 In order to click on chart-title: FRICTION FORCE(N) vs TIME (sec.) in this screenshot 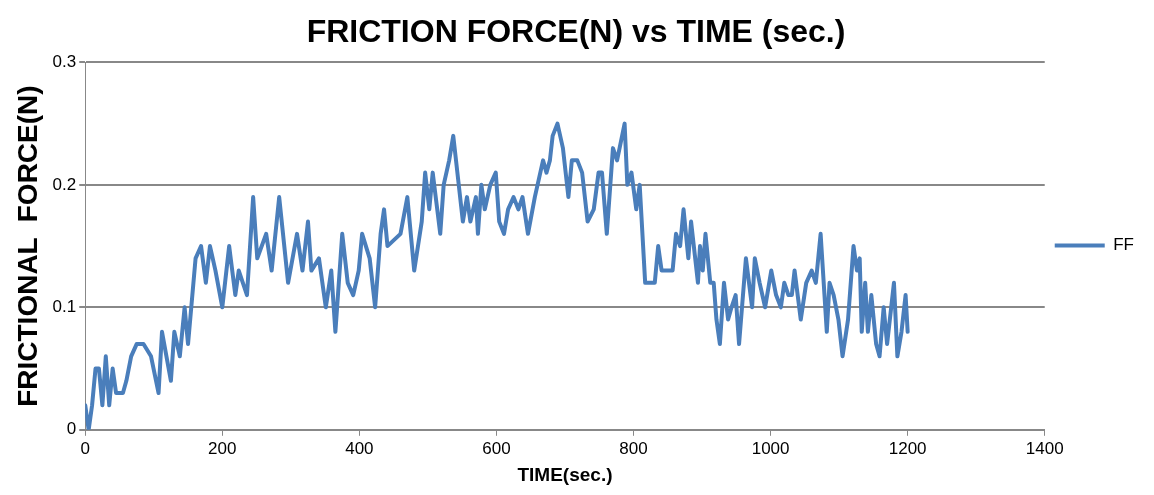, I will do `click(576, 31)`.